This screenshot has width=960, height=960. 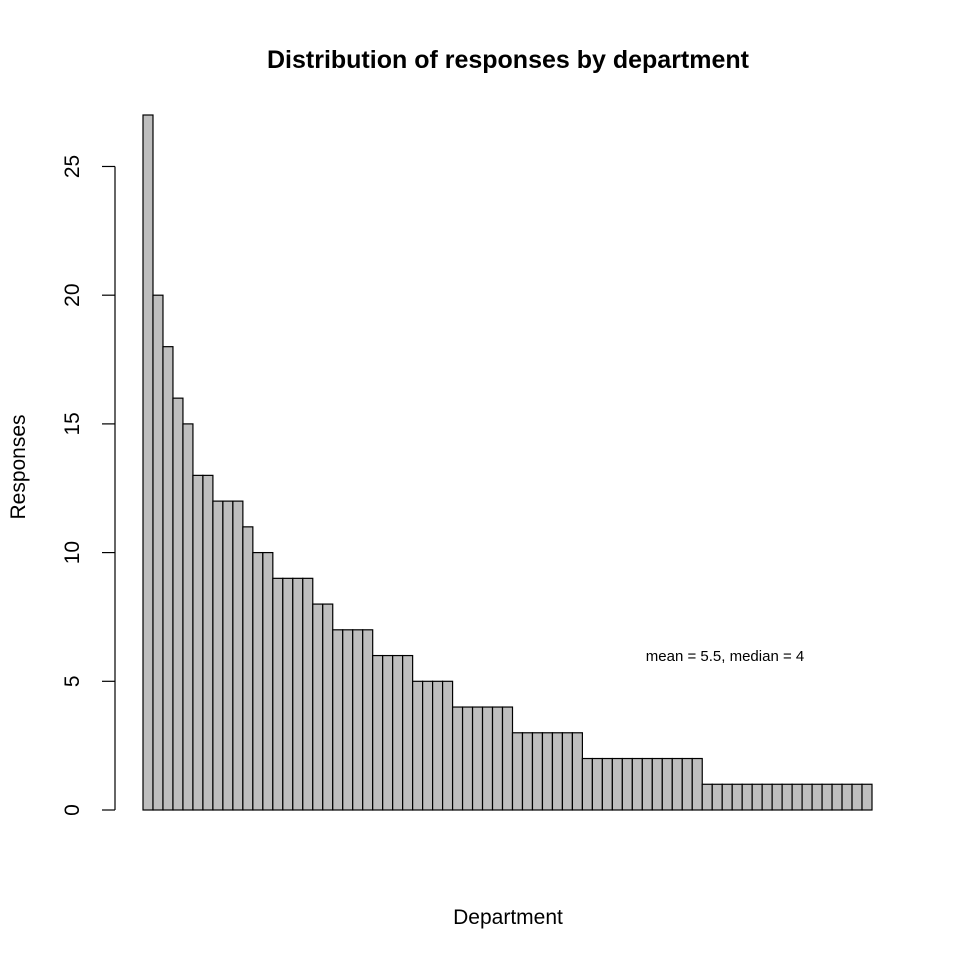 I want to click on y-tick-label: 5, so click(x=72, y=681).